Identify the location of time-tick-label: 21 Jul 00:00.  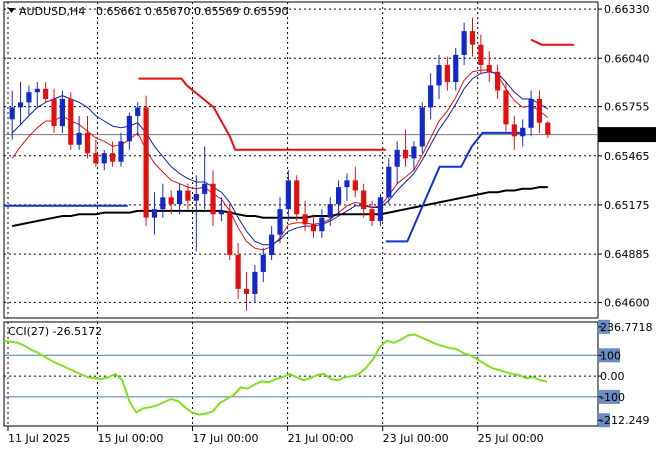
(321, 438).